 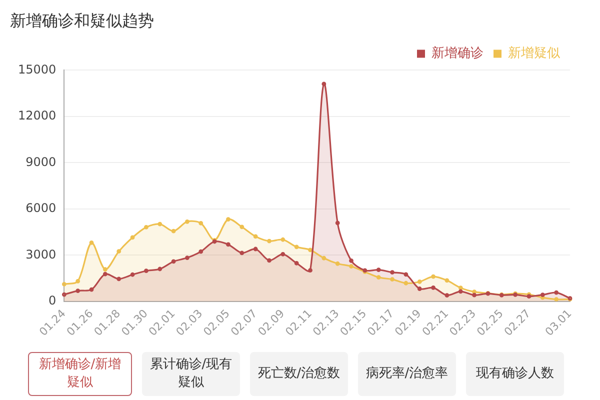 What do you see at coordinates (37, 115) in the screenshot?
I see `y-tick-label: 12000` at bounding box center [37, 115].